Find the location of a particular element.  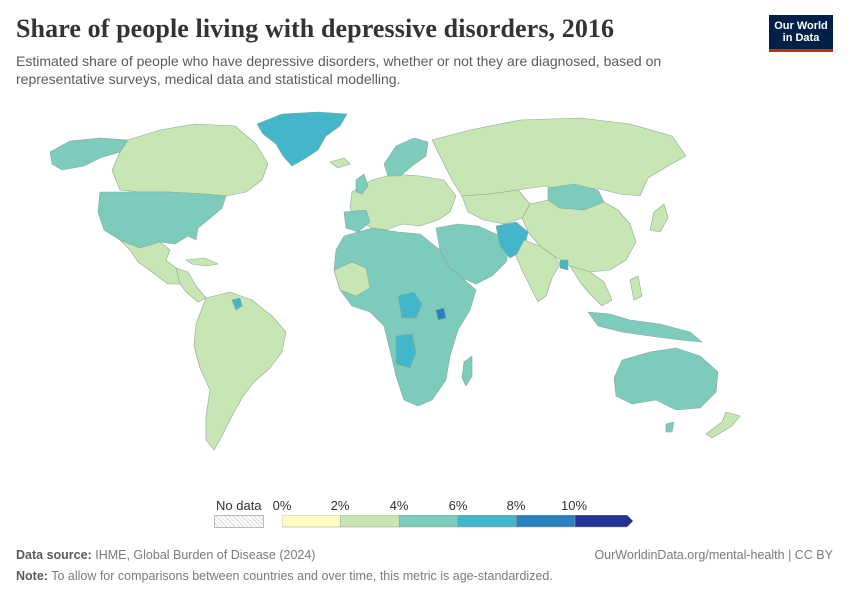

region-china is located at coordinates (579, 236).